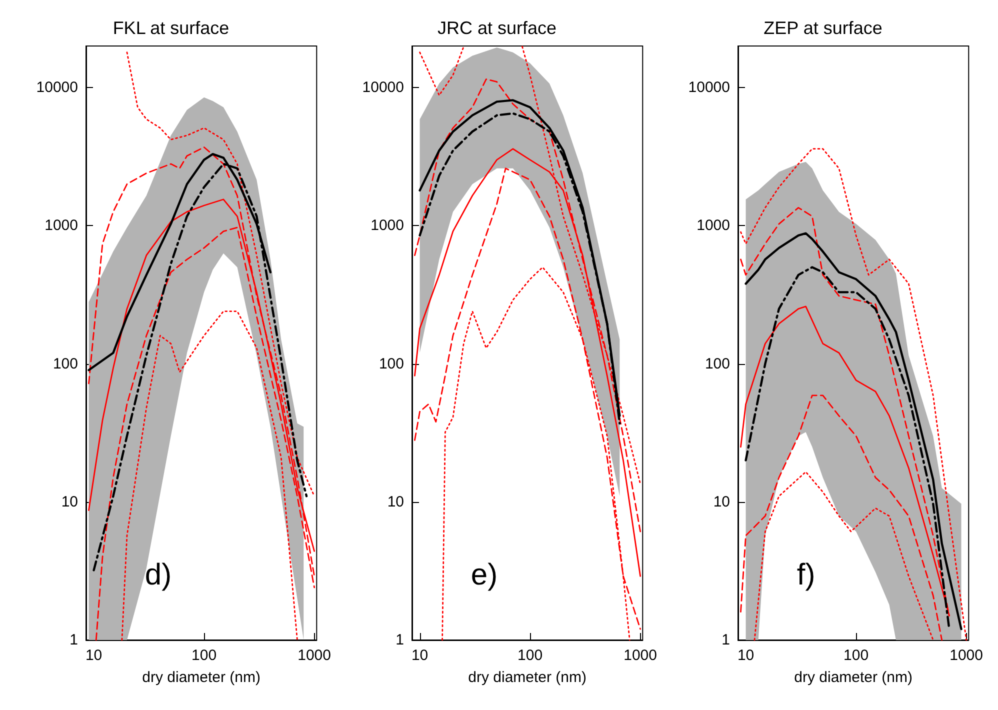 The height and width of the screenshot is (710, 998). I want to click on chart-title: FKL at surface, so click(171, 28).